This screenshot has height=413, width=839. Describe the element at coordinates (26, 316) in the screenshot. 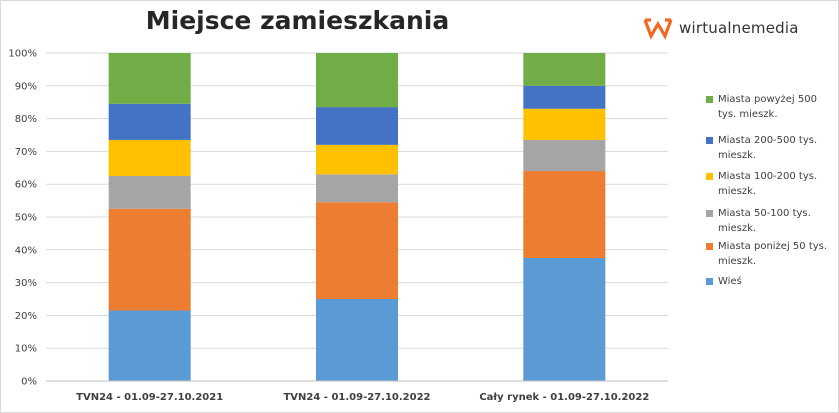

I see `y-tick-label: 20%` at that location.